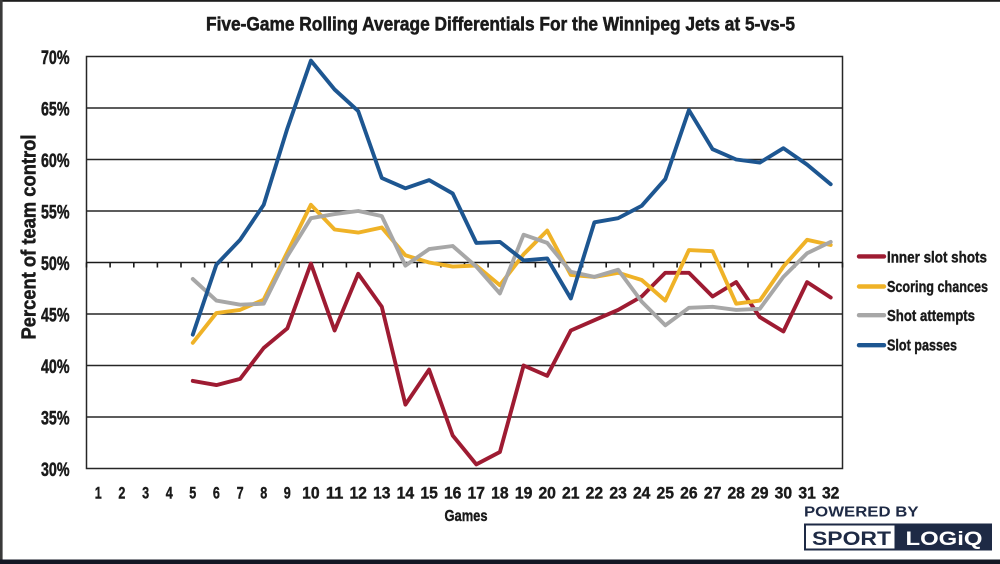 This screenshot has width=1000, height=564. Describe the element at coordinates (55, 161) in the screenshot. I see `svg-text: 60%` at that location.